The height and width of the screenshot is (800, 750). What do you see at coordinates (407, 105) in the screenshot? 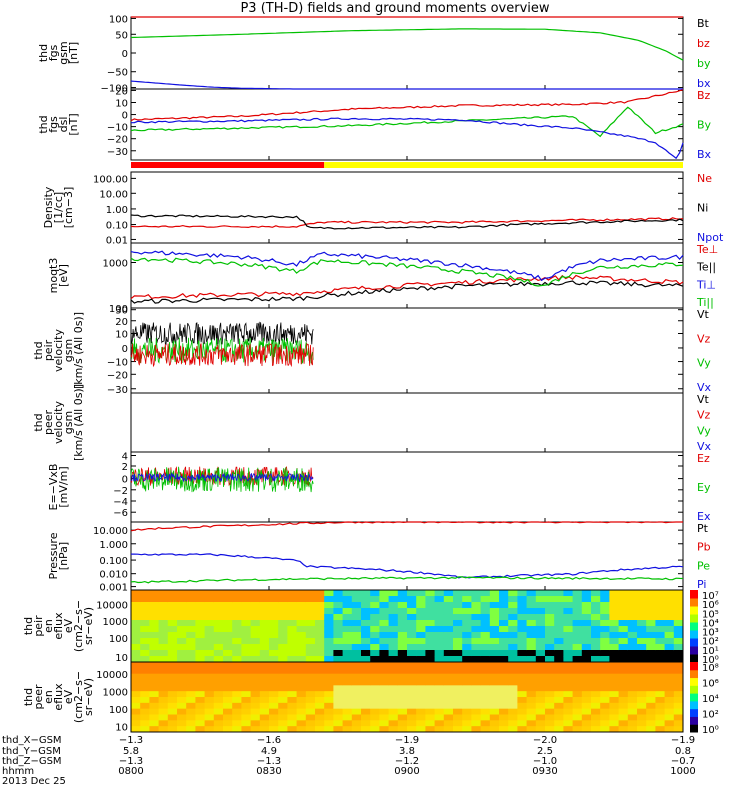
I see `series-bz` at bounding box center [407, 105].